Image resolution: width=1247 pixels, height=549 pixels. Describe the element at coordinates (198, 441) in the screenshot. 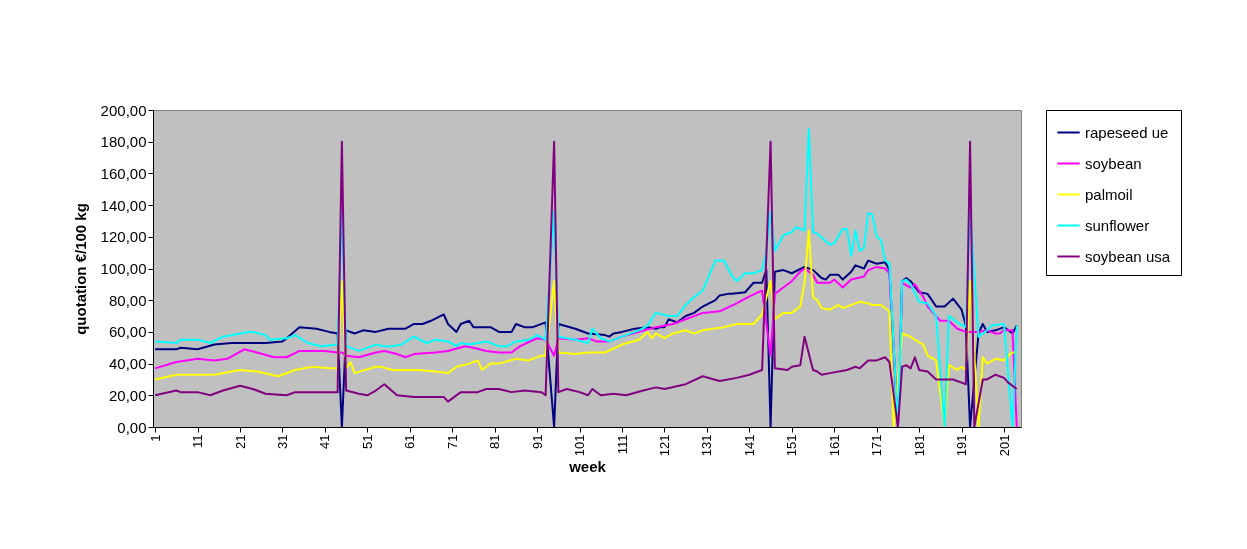

I see `x-tick-label: 11` at that location.